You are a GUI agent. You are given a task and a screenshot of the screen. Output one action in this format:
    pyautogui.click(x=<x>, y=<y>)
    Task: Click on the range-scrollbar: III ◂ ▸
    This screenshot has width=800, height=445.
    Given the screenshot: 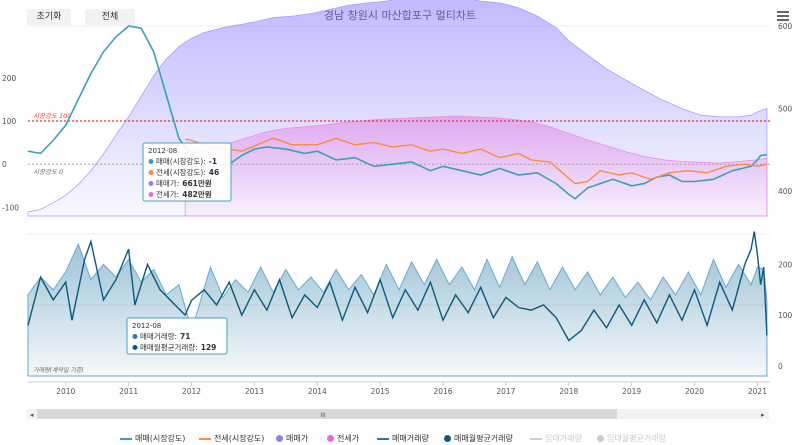 What is the action you would take?
    pyautogui.click(x=398, y=414)
    